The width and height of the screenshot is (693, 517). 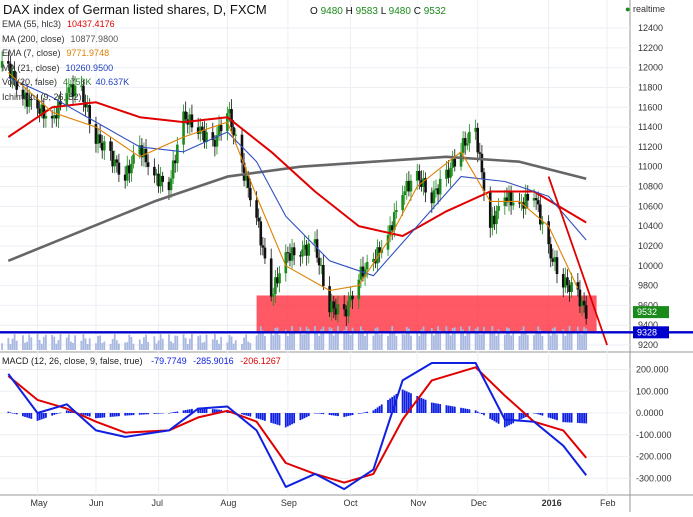 I want to click on time-tick-label: Jul, so click(x=158, y=503).